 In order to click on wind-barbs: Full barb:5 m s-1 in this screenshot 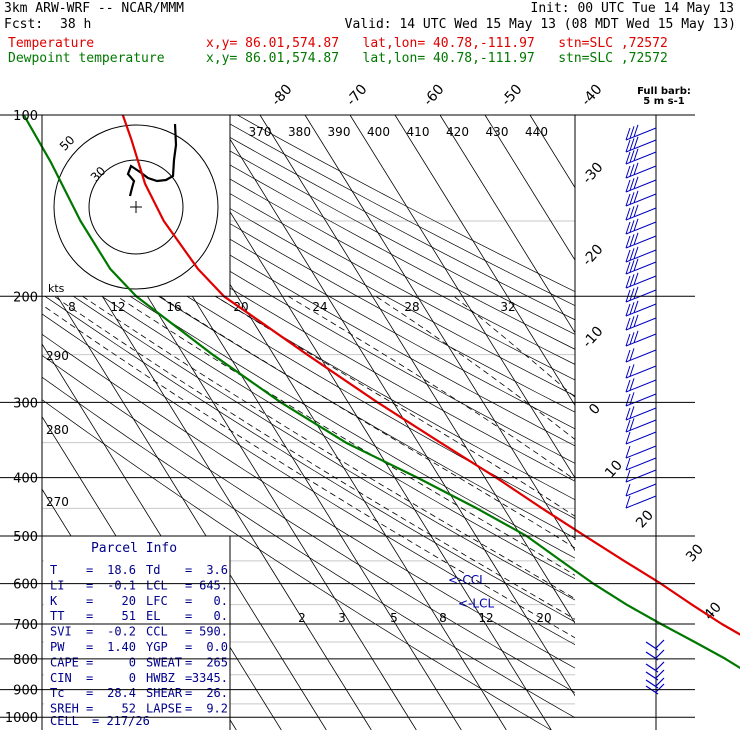, I will do `click(658, 408)`.